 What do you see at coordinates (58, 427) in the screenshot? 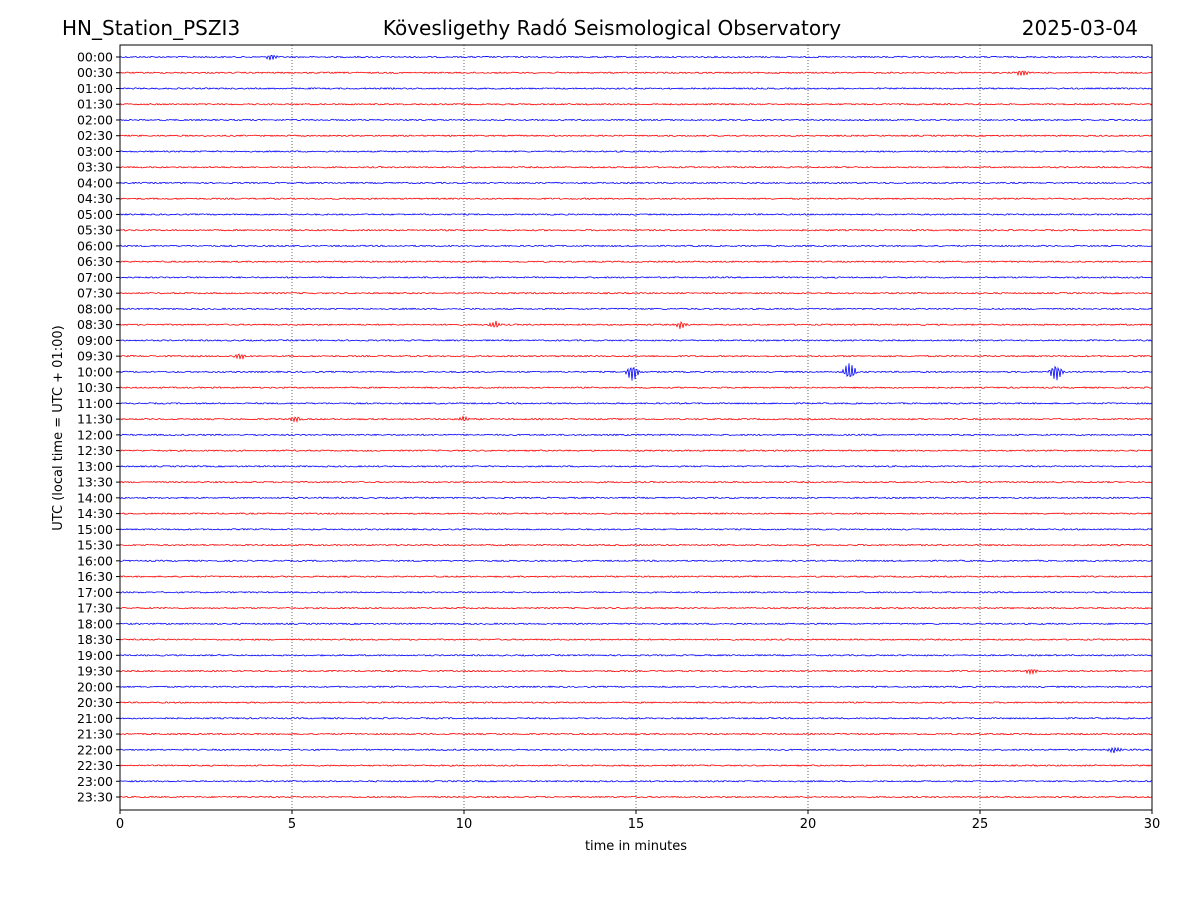
I see `y-axis-label: UTC (local time = UTC + 01:00)` at bounding box center [58, 427].